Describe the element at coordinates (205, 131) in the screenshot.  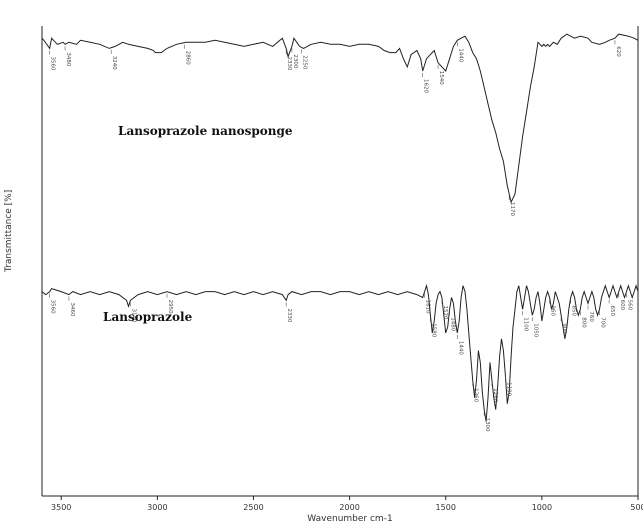
I see `series-label-nanosponge: Lansoprazole nanosponge` at that location.